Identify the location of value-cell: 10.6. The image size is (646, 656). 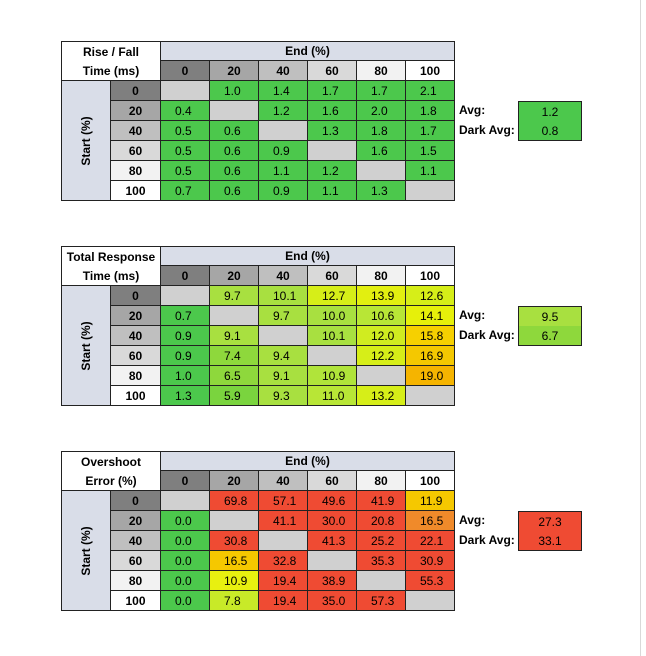
(381, 316).